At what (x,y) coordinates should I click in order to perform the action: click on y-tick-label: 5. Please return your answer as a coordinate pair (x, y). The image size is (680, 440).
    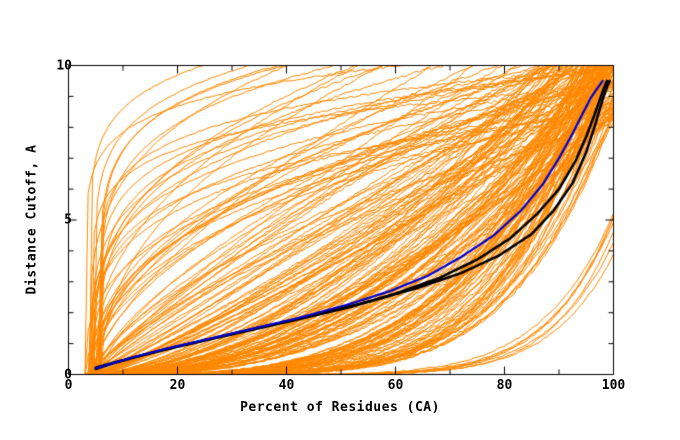
    Looking at the image, I should click on (68, 220).